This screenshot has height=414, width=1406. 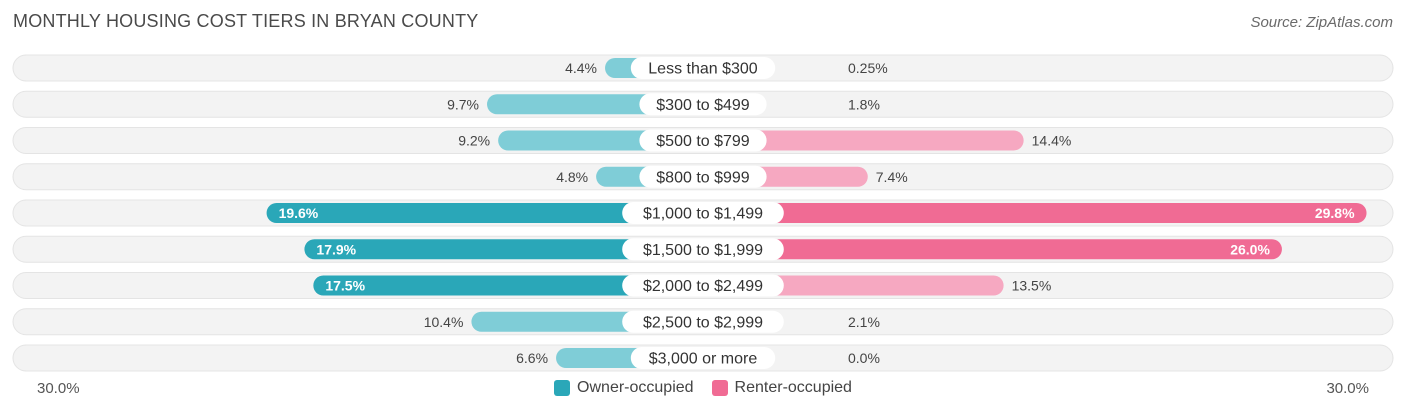 What do you see at coordinates (864, 358) in the screenshot?
I see `renter-value-label: 0.0%` at bounding box center [864, 358].